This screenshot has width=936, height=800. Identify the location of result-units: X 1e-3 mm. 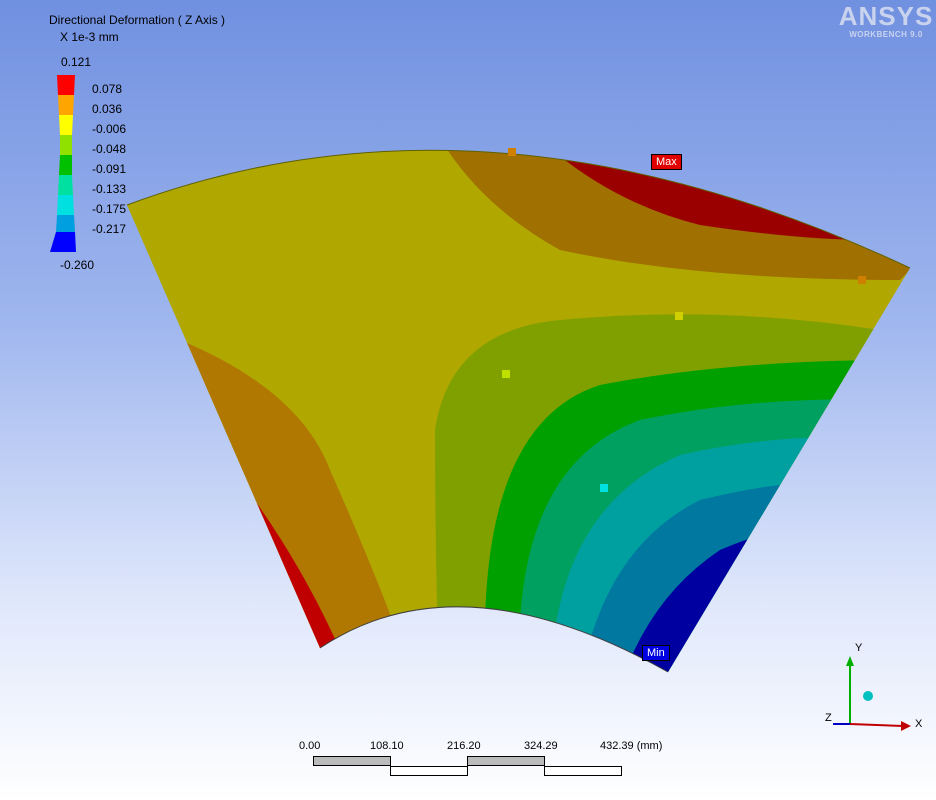
(89, 37).